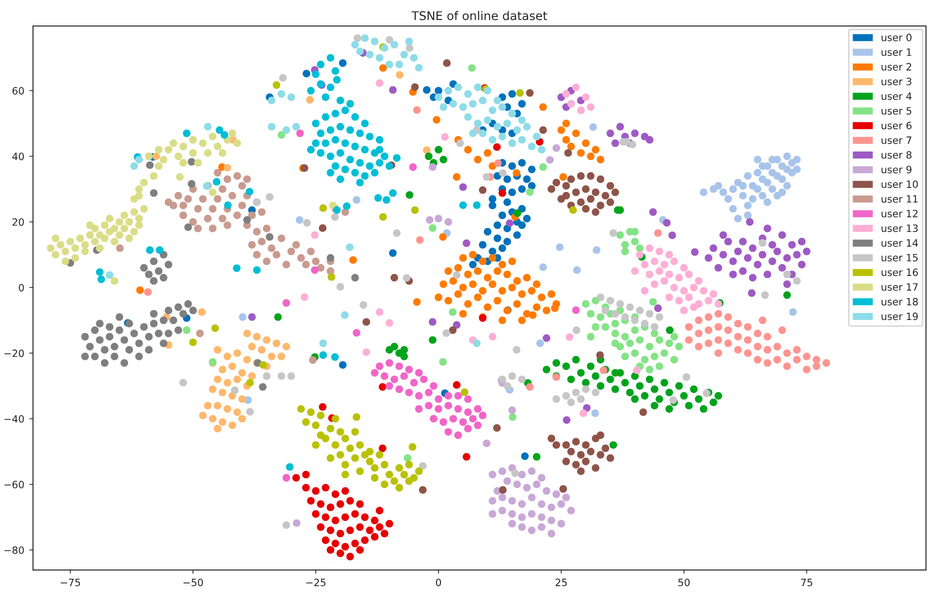  I want to click on x-tick-label: −25, so click(316, 582).